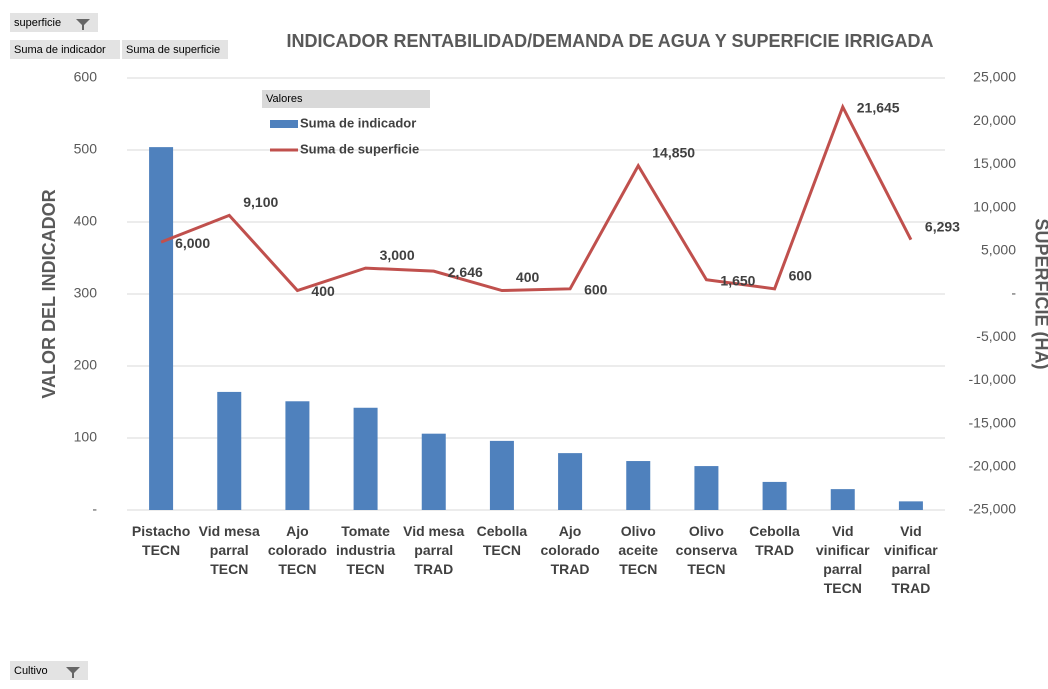  What do you see at coordinates (161, 540) in the screenshot?
I see `x-tick-label: Pistacho TECN` at bounding box center [161, 540].